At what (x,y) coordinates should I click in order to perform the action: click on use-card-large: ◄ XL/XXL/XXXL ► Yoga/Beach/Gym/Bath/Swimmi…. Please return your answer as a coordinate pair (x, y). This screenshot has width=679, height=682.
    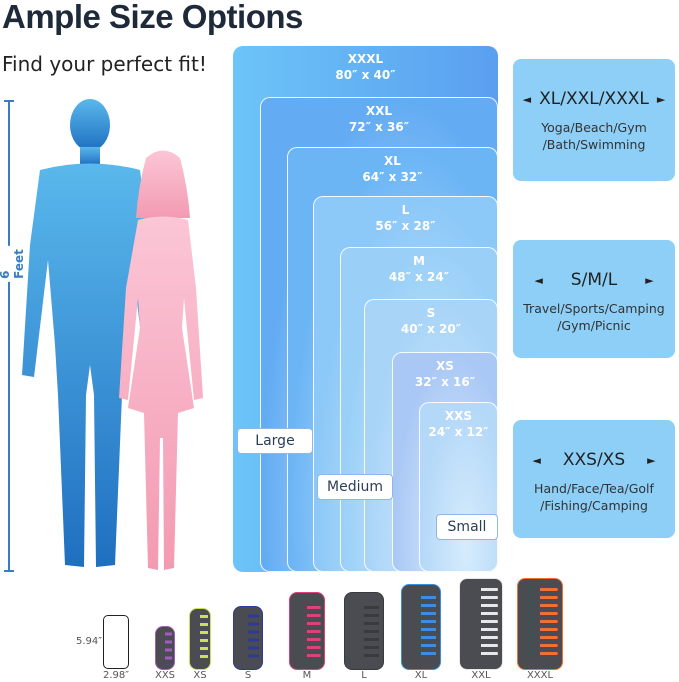
    Looking at the image, I should click on (594, 120).